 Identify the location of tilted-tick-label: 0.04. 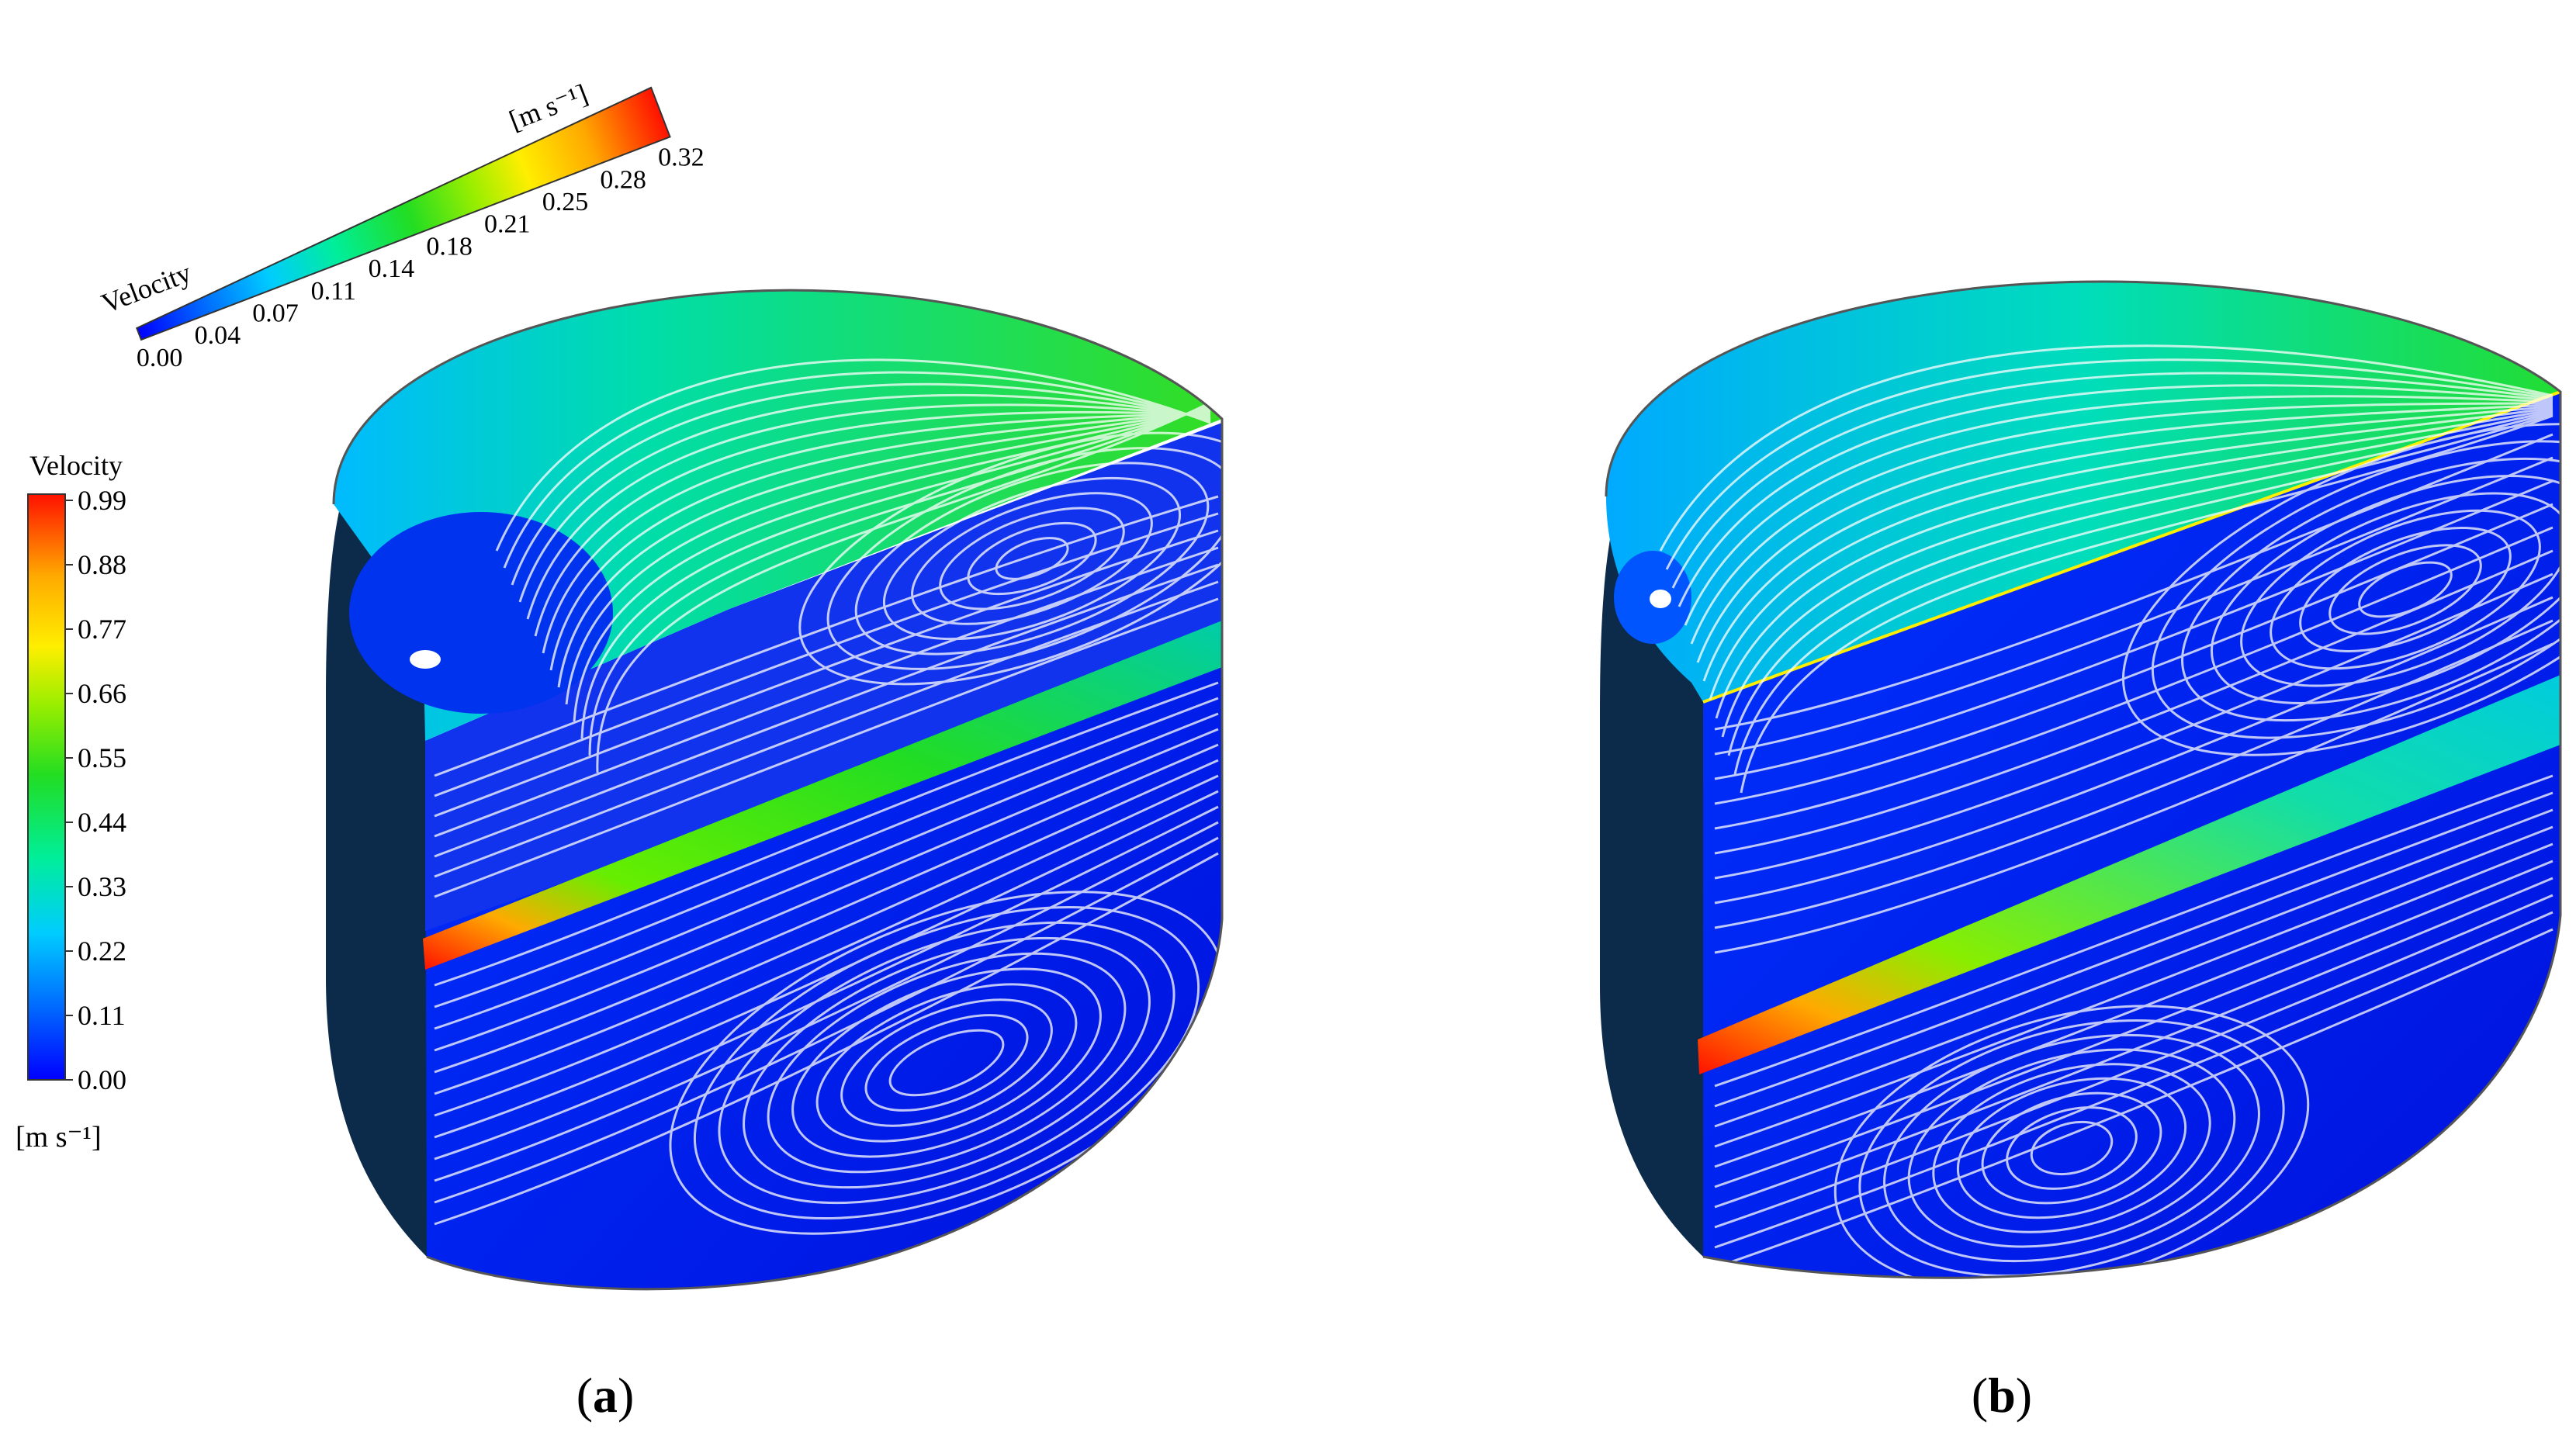
(218, 335).